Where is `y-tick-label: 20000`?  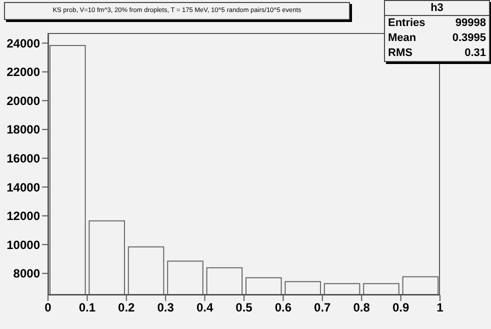 y-tick-label: 20000 is located at coordinates (23, 101).